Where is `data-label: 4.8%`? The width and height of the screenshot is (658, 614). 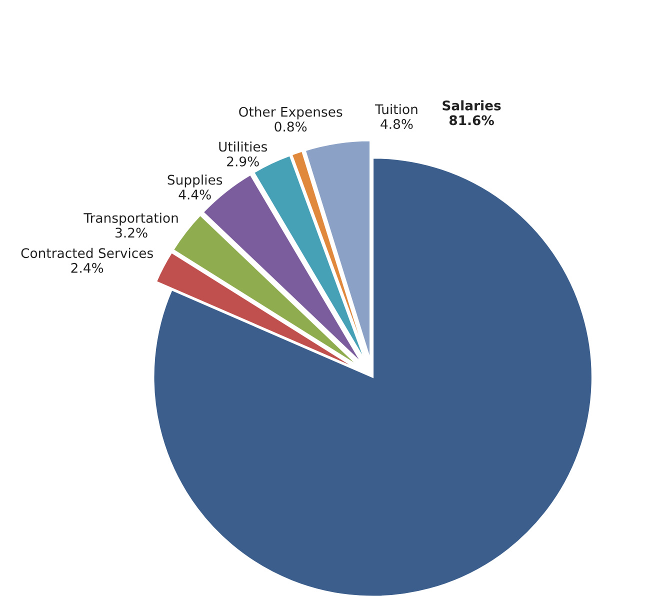
data-label: 4.8% is located at coordinates (396, 124).